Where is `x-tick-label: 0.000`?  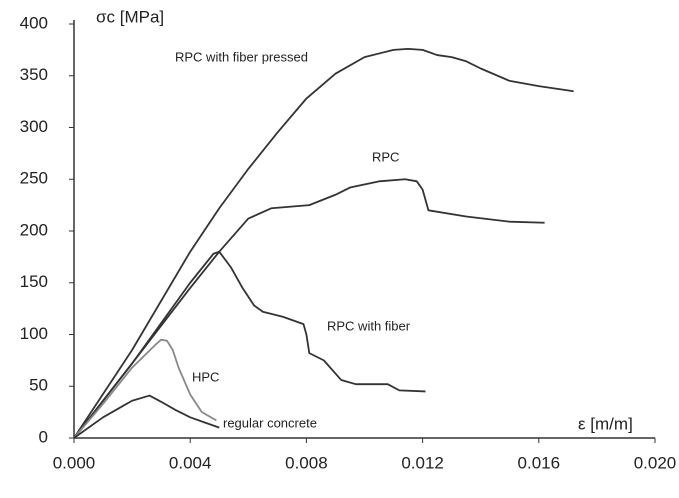 x-tick-label: 0.000 is located at coordinates (74, 462).